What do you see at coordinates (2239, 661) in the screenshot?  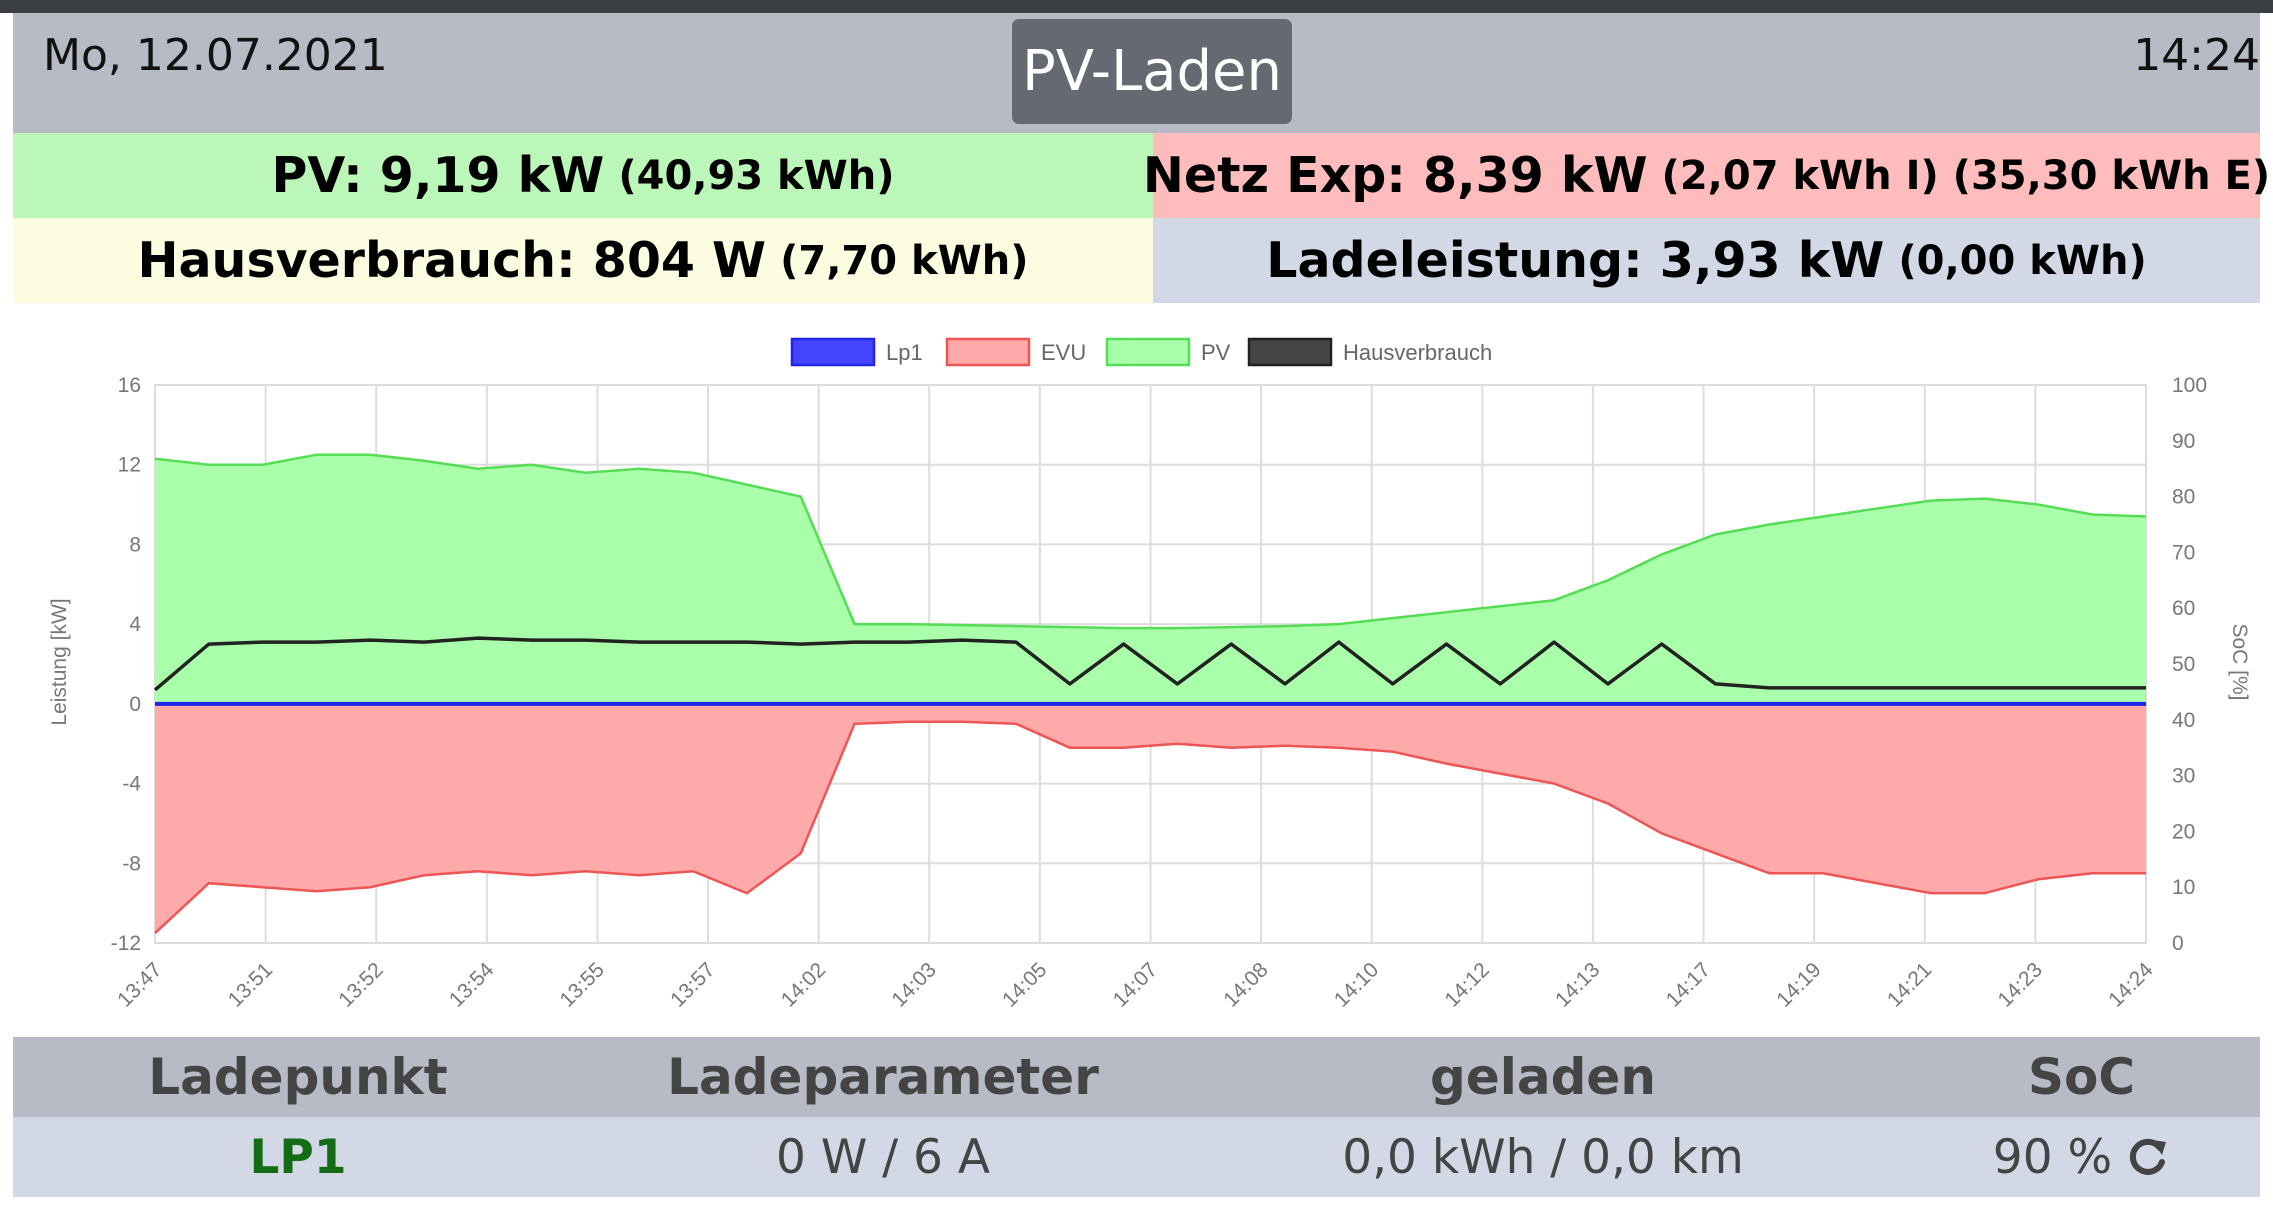 I see `y2-axis-label: SoC [%]` at bounding box center [2239, 661].